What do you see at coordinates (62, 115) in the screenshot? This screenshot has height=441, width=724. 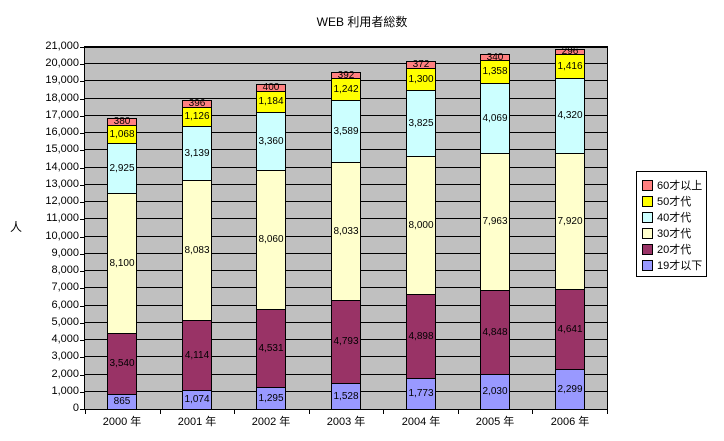 I see `y-tick-label: 17,000` at bounding box center [62, 115].